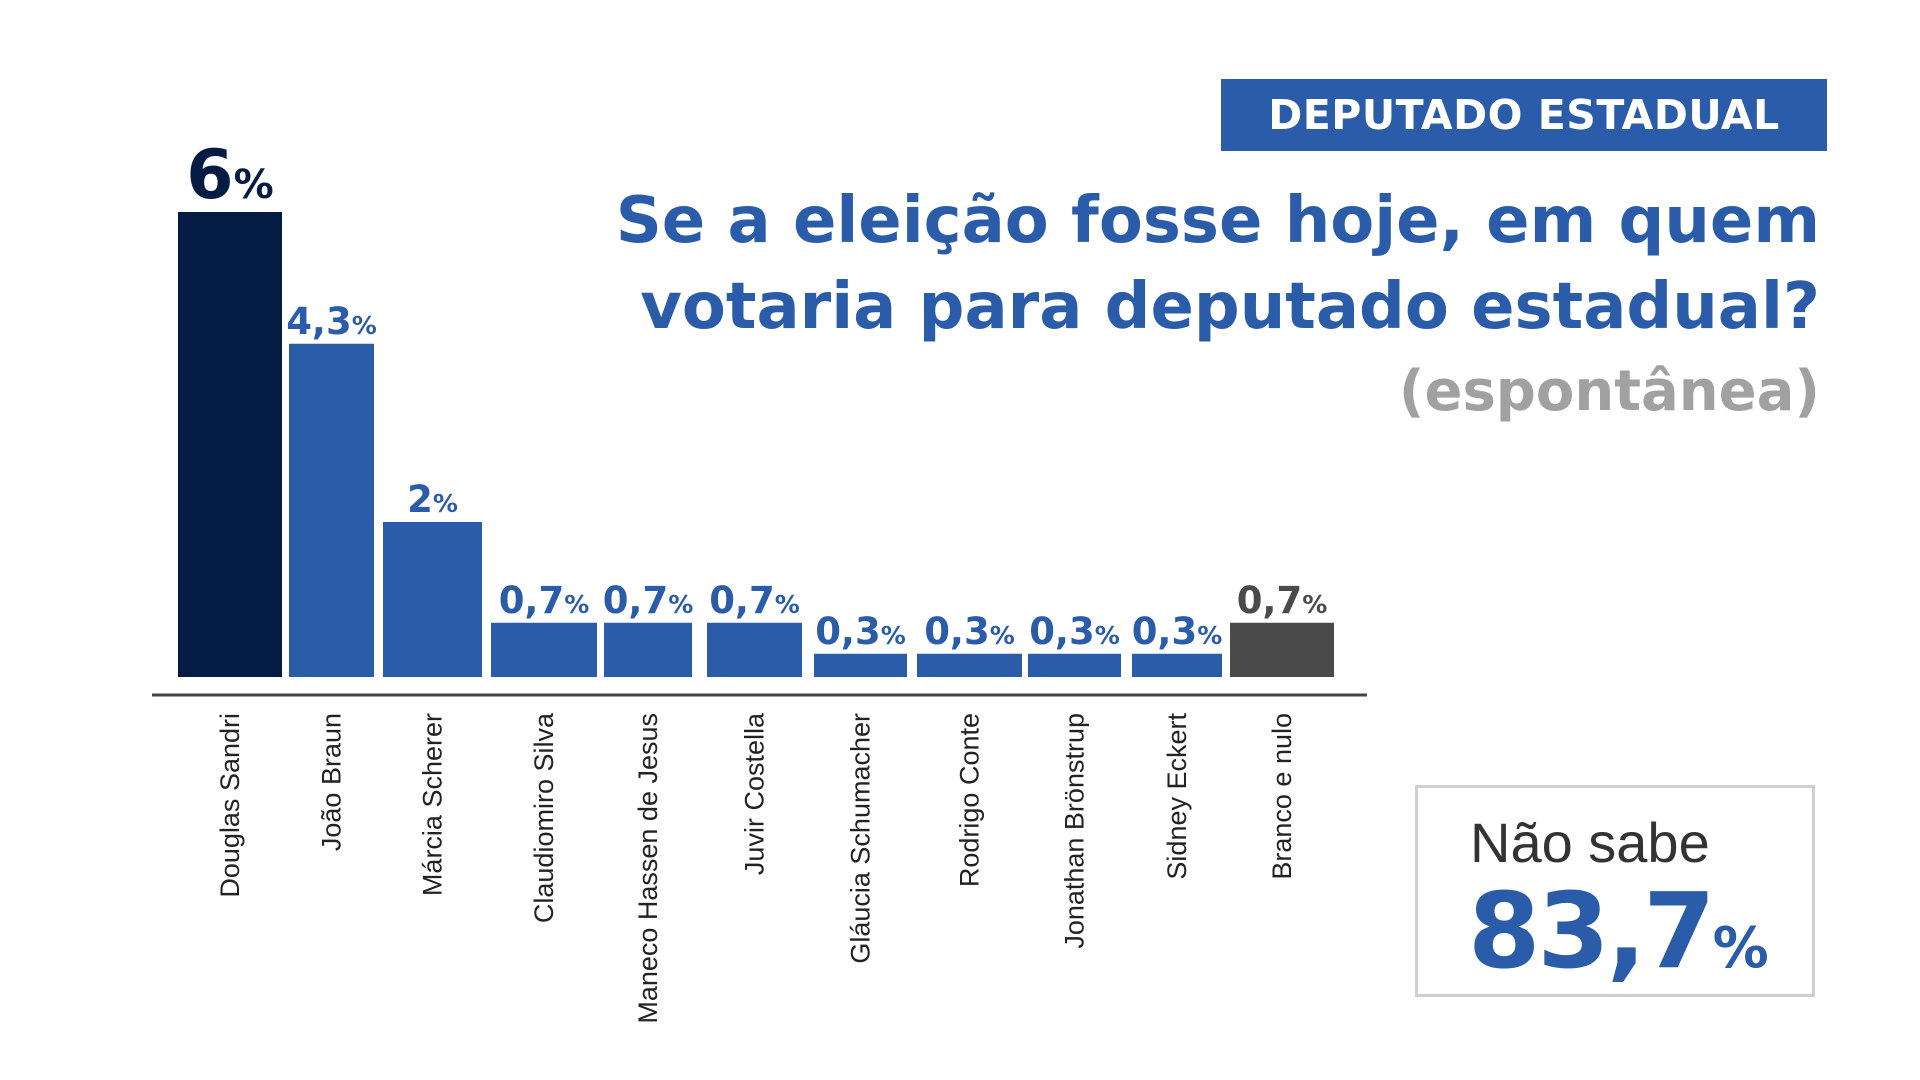  Describe the element at coordinates (1314, 604) in the screenshot. I see `value-label-unit-10: %` at that location.